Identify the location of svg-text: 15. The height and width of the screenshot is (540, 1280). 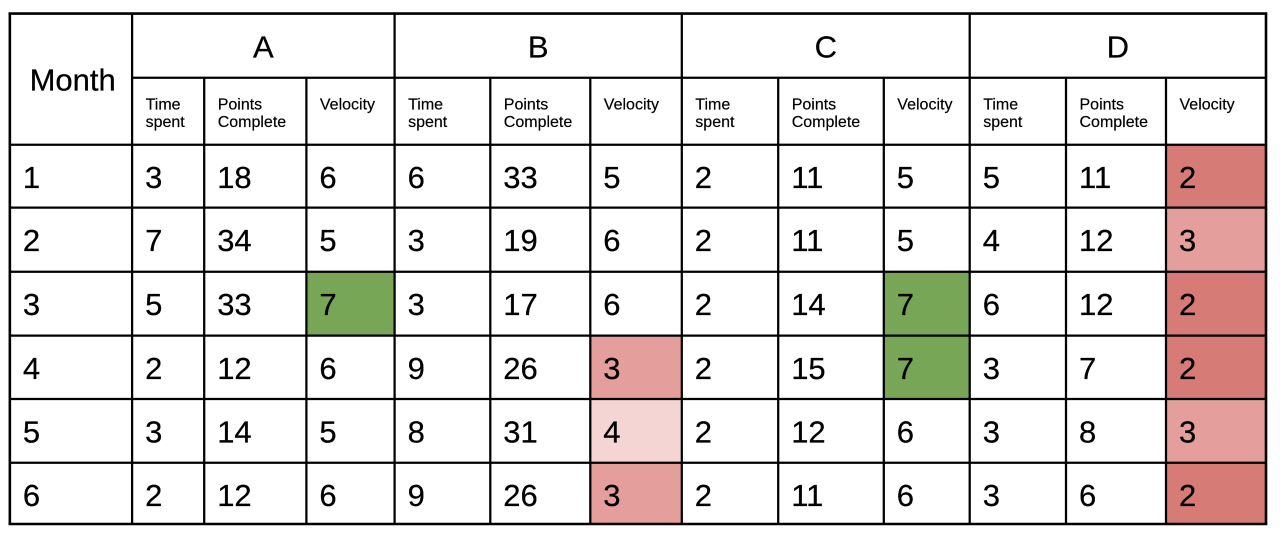
(808, 368).